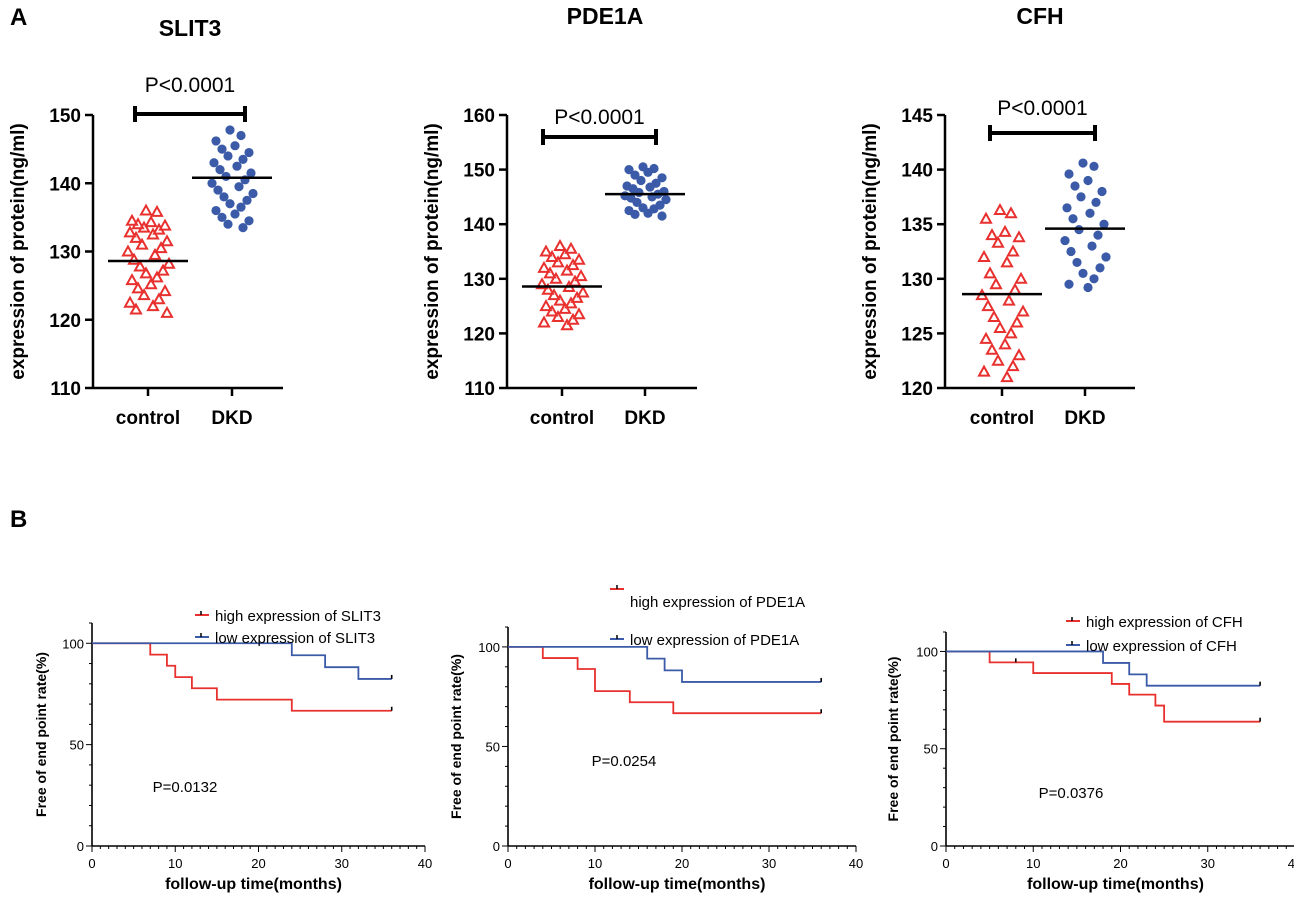 The image size is (1294, 897). I want to click on km1-y-tick-label: 100, so click(73, 643).